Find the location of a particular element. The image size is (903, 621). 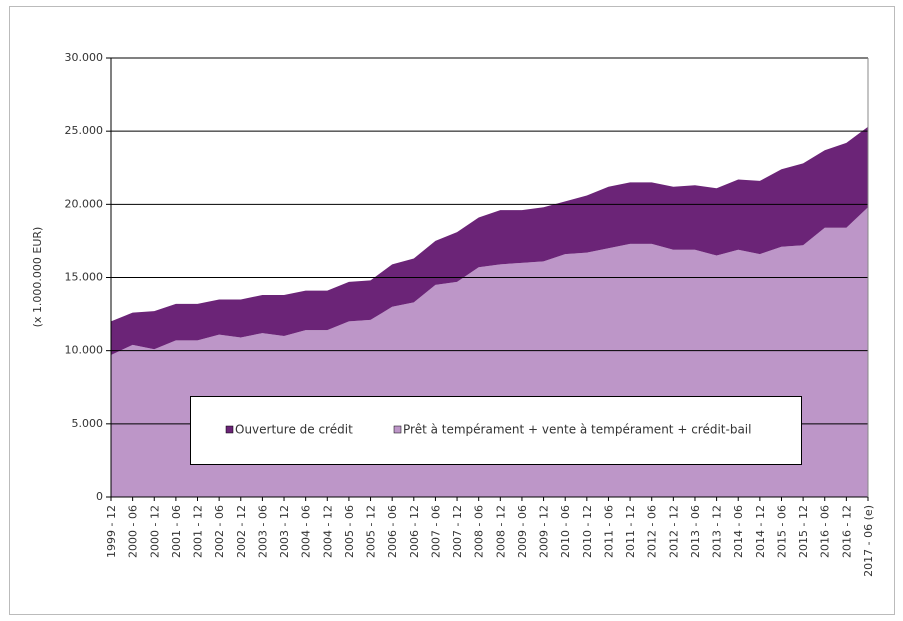

y-tick-label: 0 is located at coordinates (99, 496).